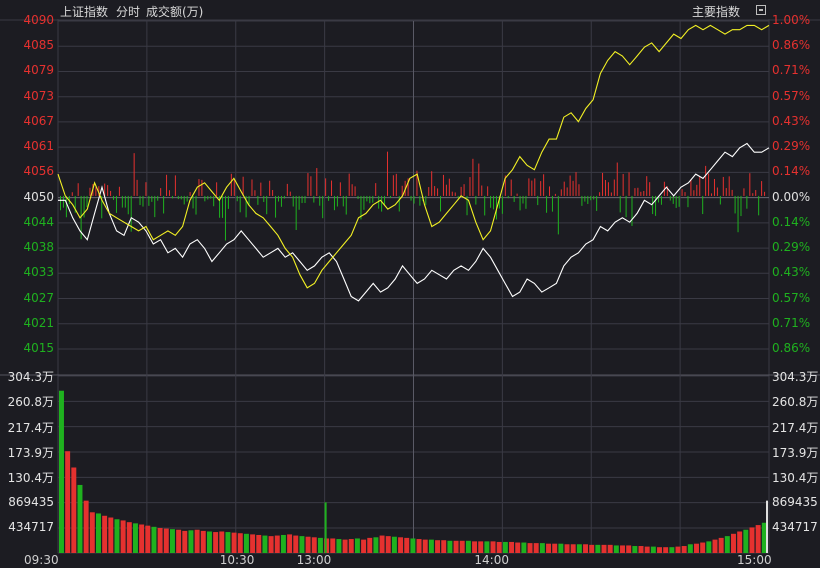 This screenshot has height=568, width=820. What do you see at coordinates (38, 322) in the screenshot?
I see `price-tick-label: 4021` at bounding box center [38, 322].